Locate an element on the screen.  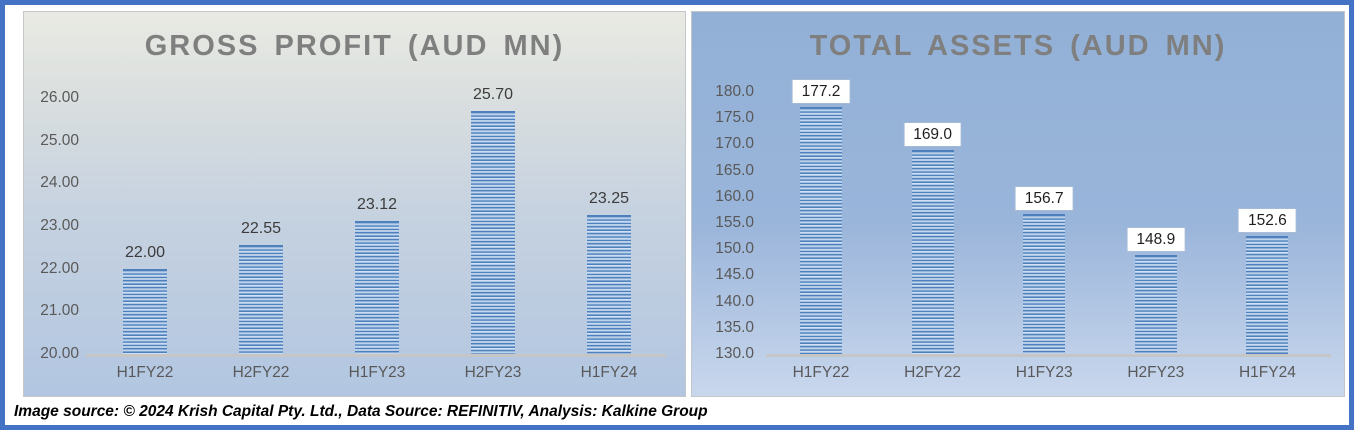
y-axis-tick-label: 20.00 is located at coordinates (59, 353).